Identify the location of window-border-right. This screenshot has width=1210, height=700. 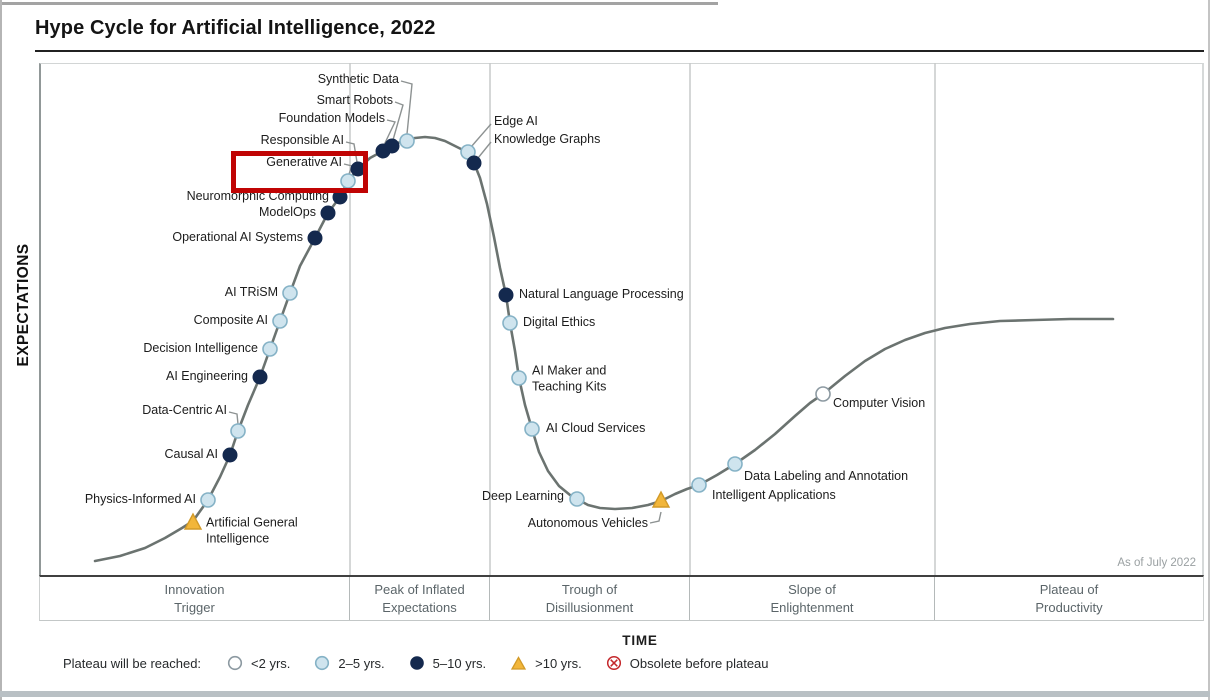
(1209, 350).